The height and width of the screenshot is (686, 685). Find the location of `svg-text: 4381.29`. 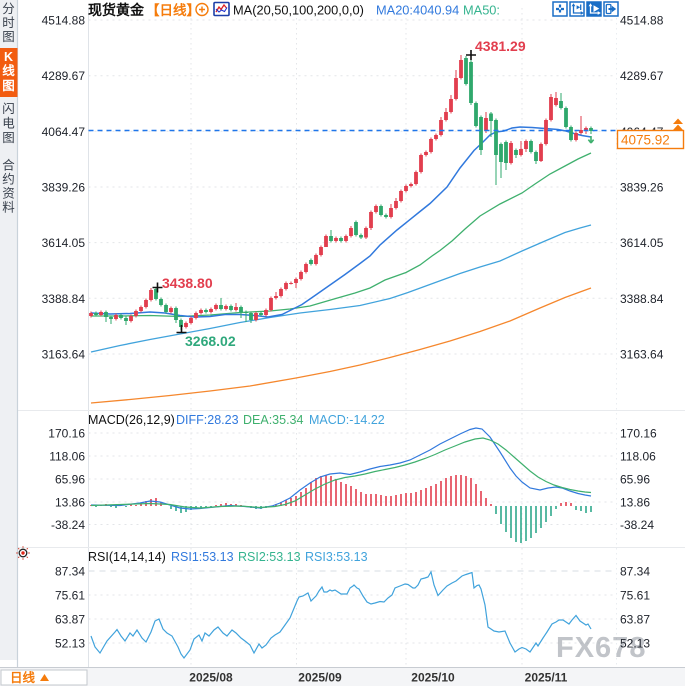

svg-text: 4381.29 is located at coordinates (500, 46).